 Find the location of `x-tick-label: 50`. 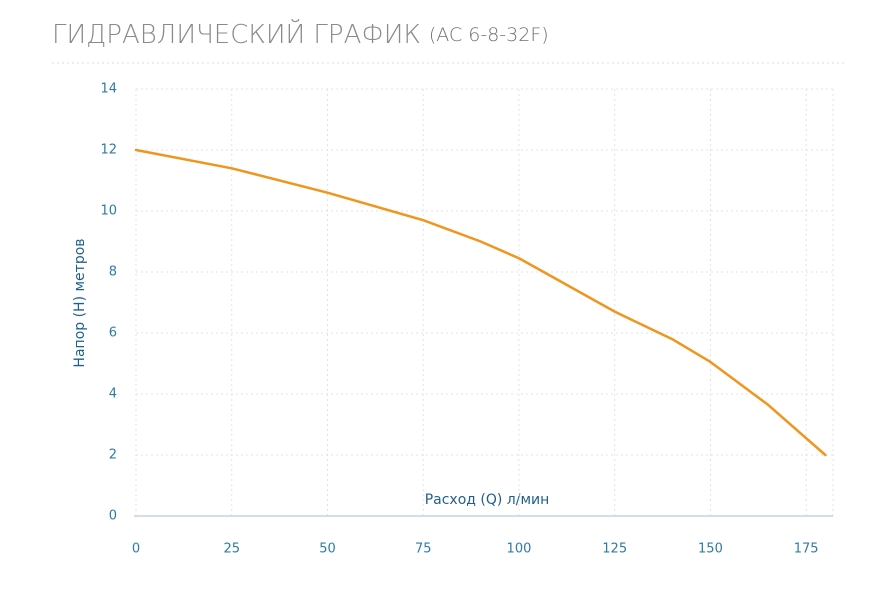

x-tick-label: 50 is located at coordinates (327, 549).